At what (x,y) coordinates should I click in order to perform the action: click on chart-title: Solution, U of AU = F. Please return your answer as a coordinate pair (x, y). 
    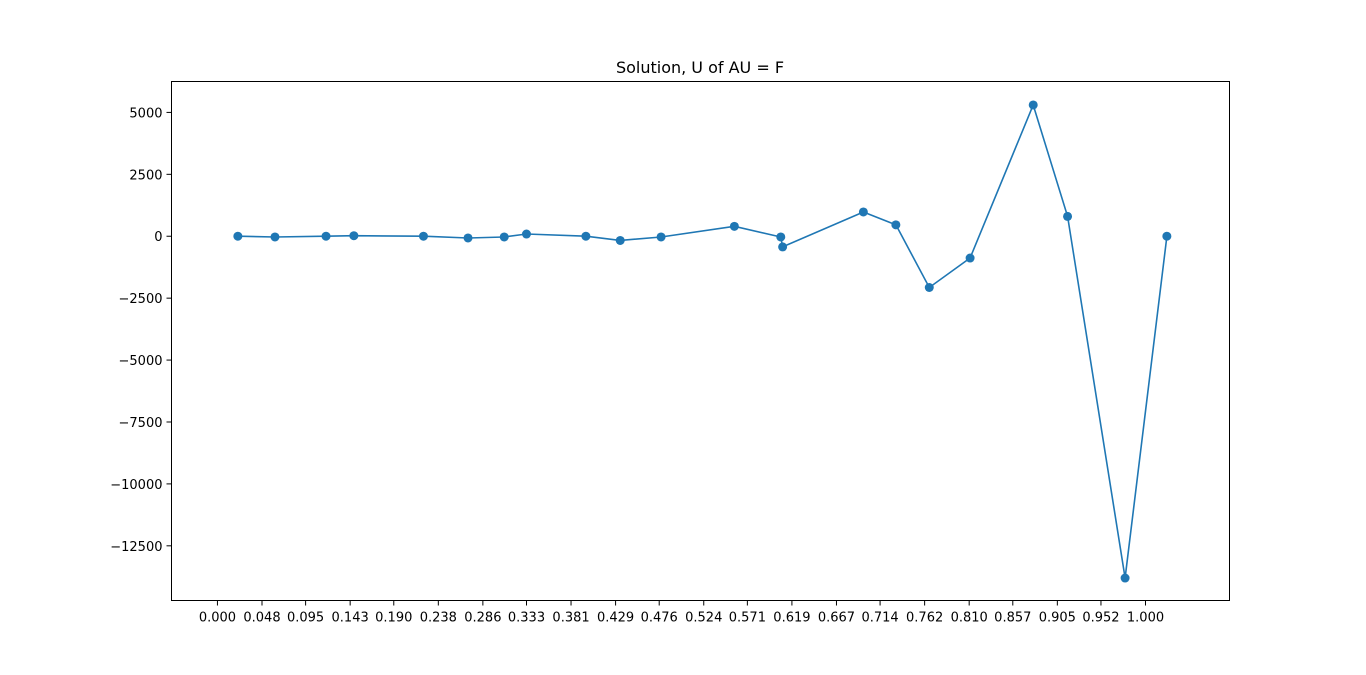
    Looking at the image, I should click on (700, 67).